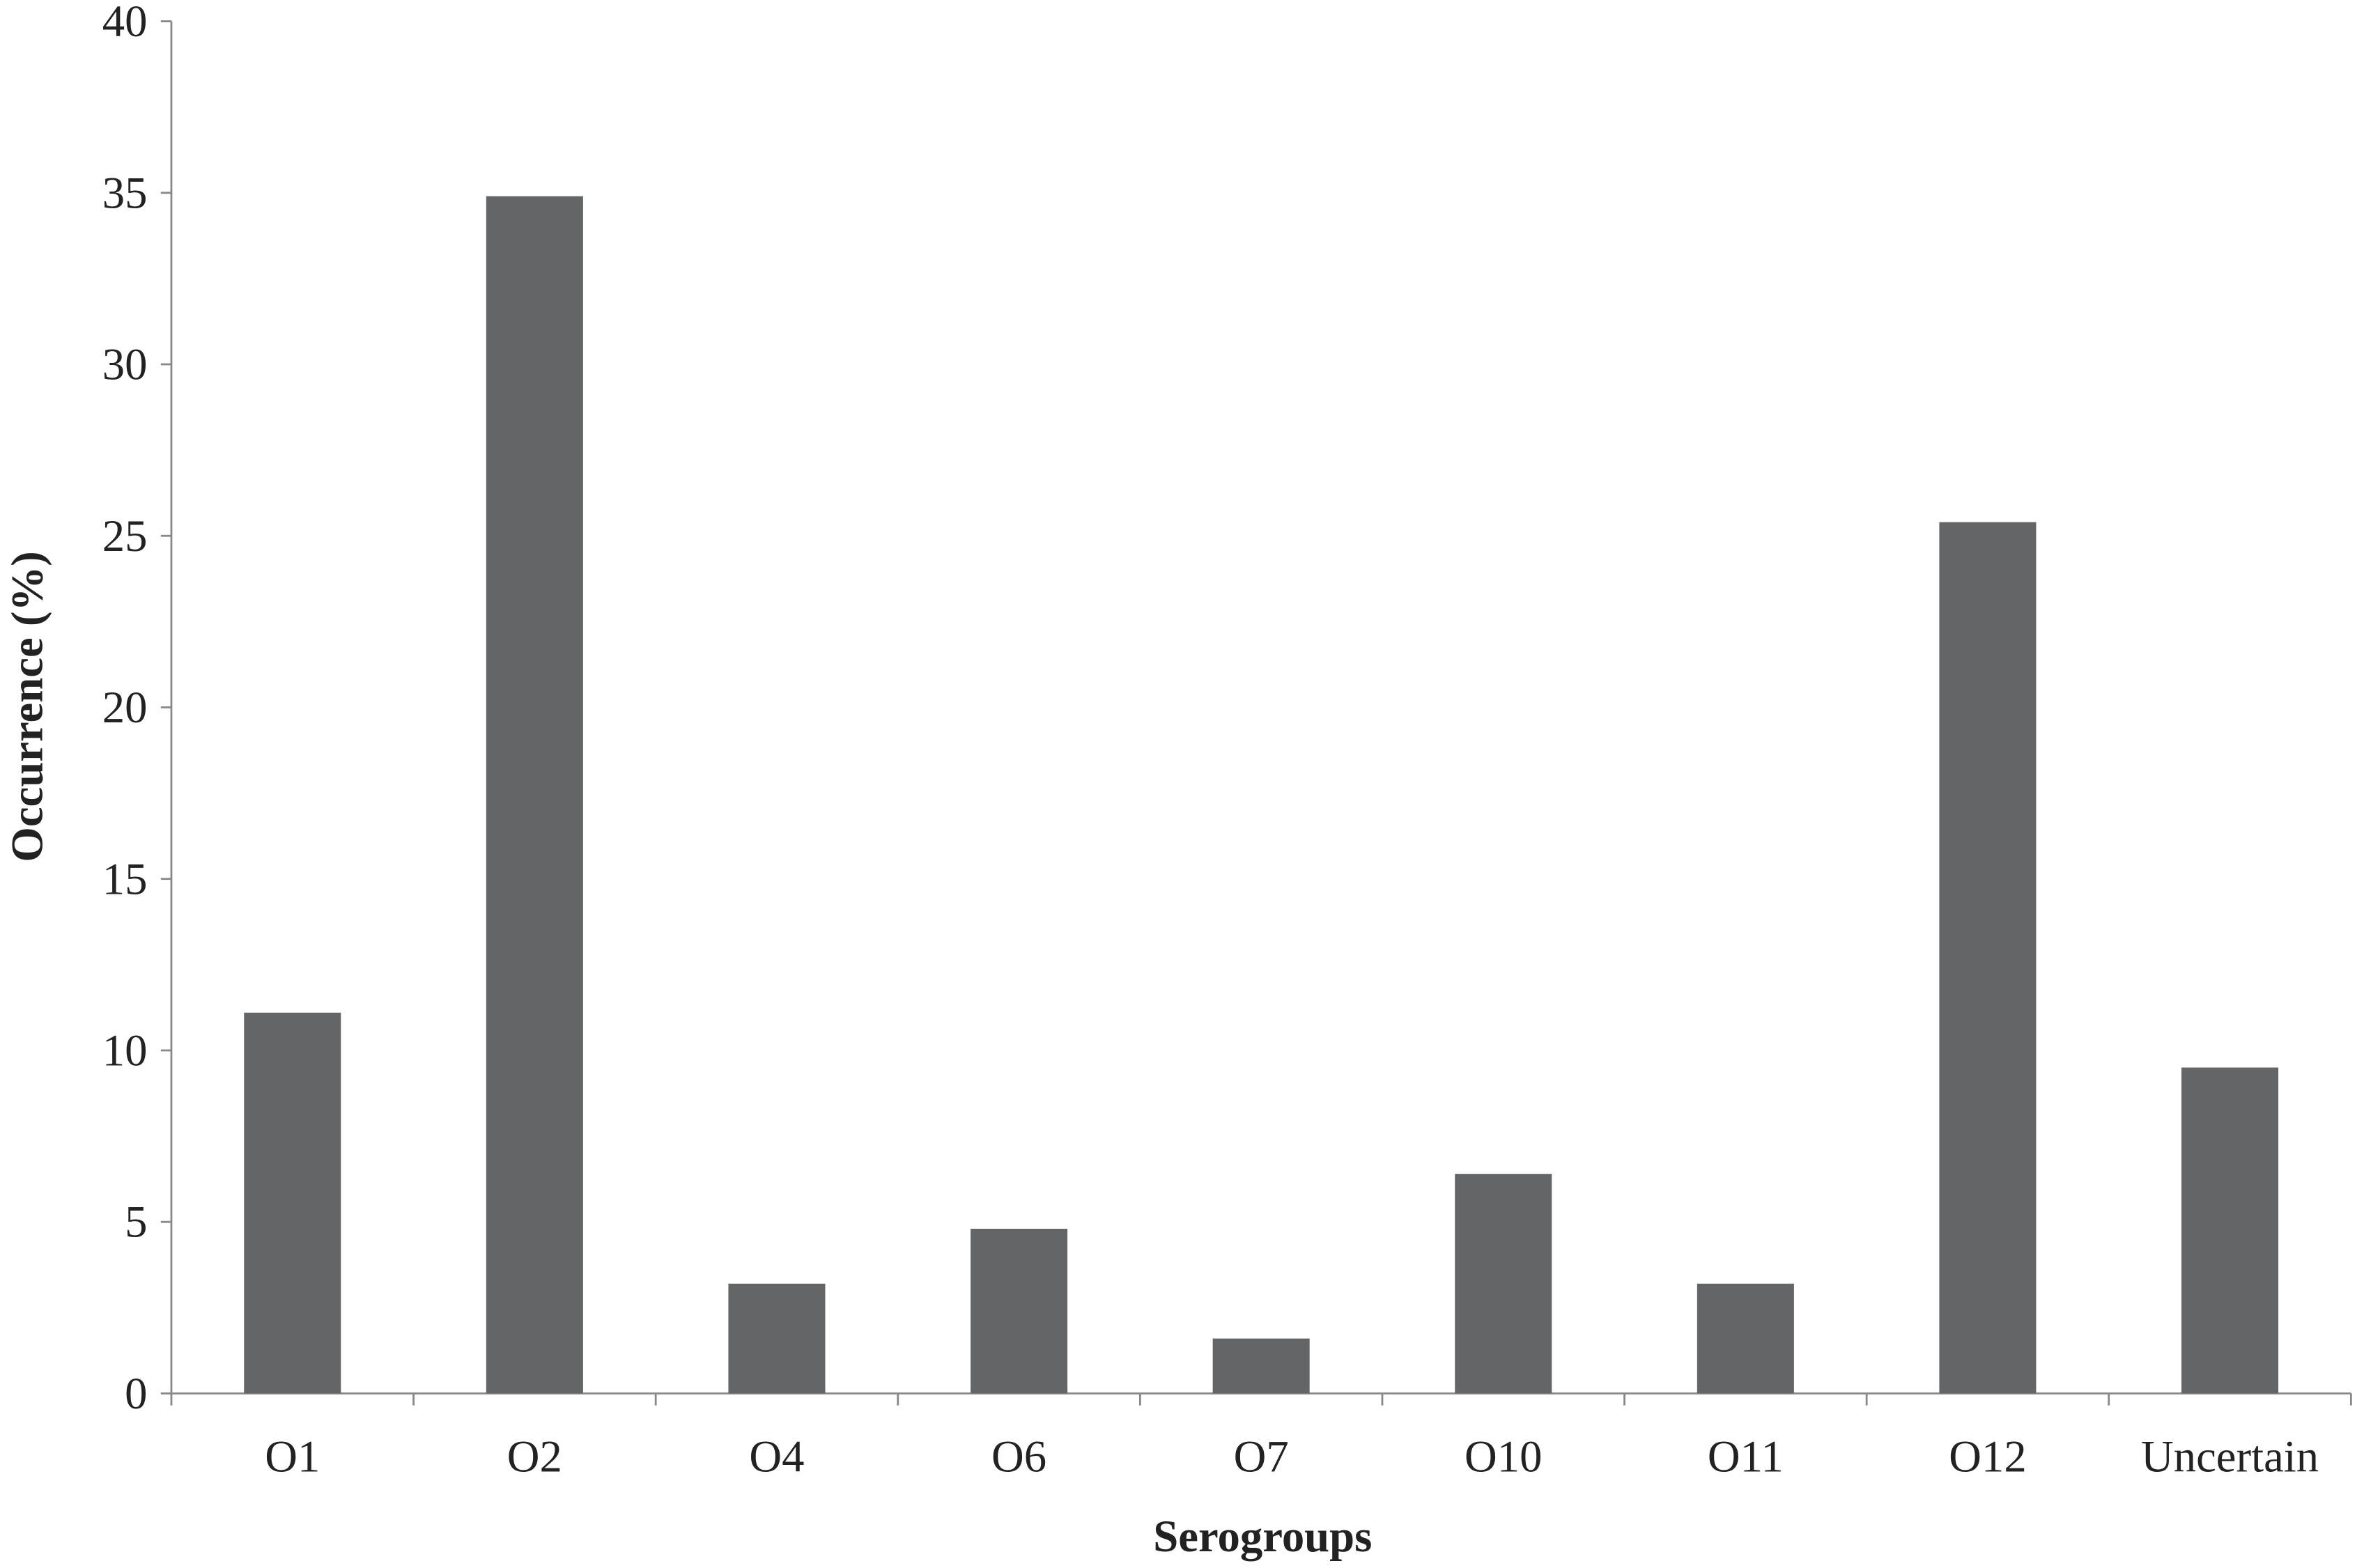  Describe the element at coordinates (2230, 1456) in the screenshot. I see `x-tick-label: Uncertain` at that location.